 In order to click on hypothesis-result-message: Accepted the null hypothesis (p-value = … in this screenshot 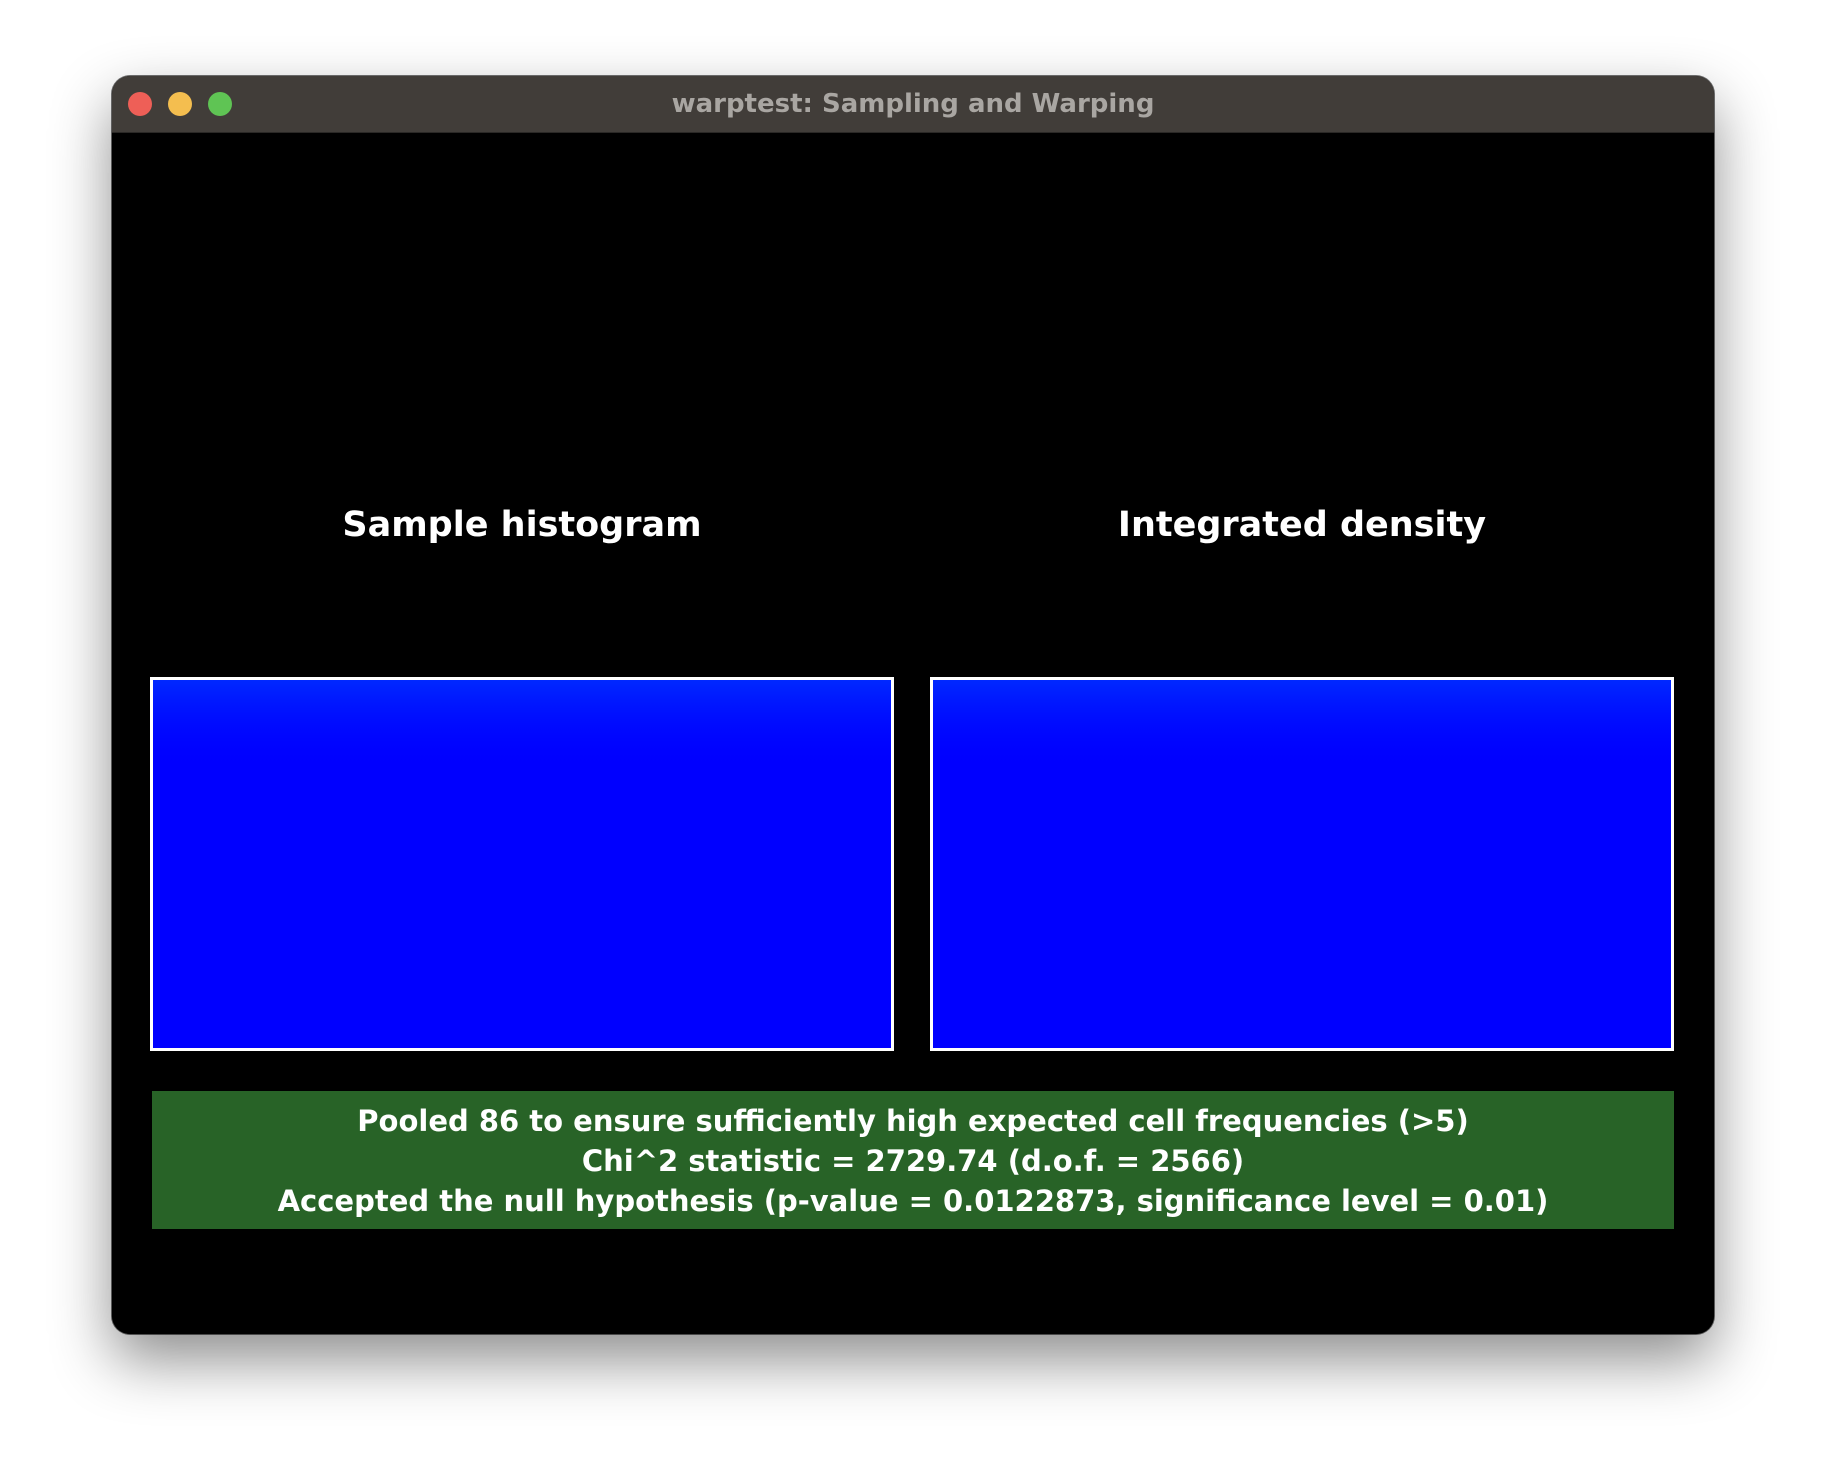, I will do `click(913, 1201)`.